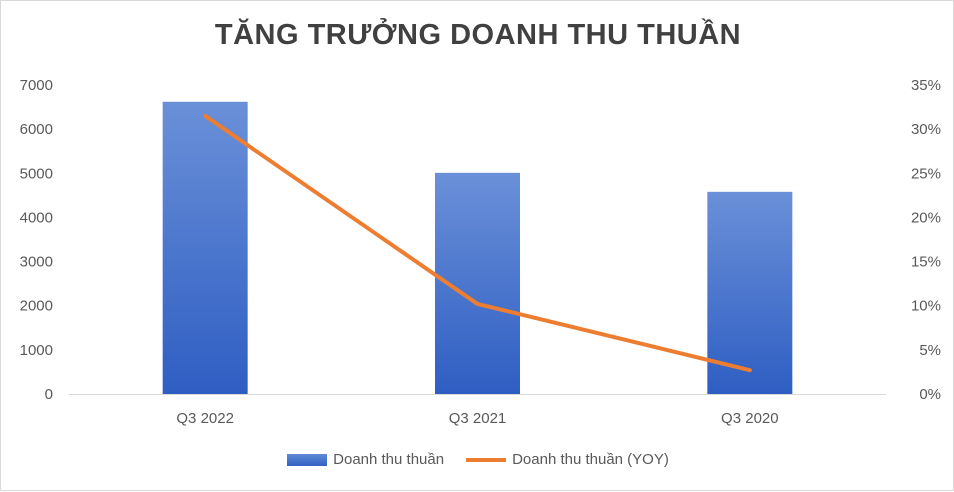 The width and height of the screenshot is (954, 492). I want to click on legend-label-line: Doanh thu thuần (YOY), so click(590, 459).